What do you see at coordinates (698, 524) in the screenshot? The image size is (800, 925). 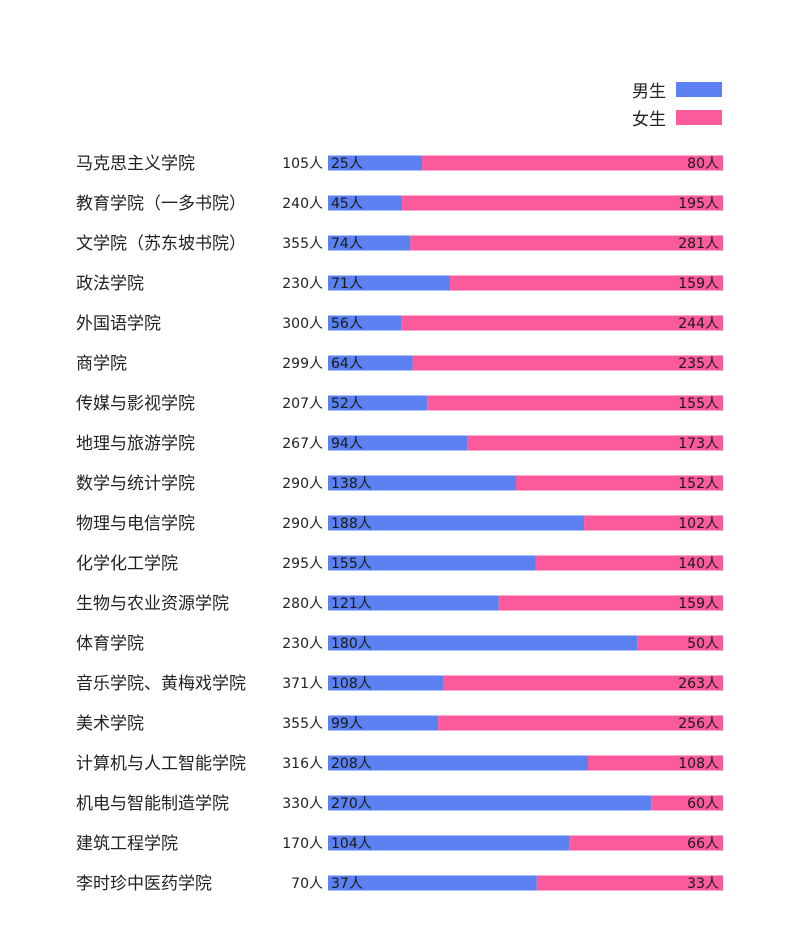 I see `female-value-label: 102人` at bounding box center [698, 524].